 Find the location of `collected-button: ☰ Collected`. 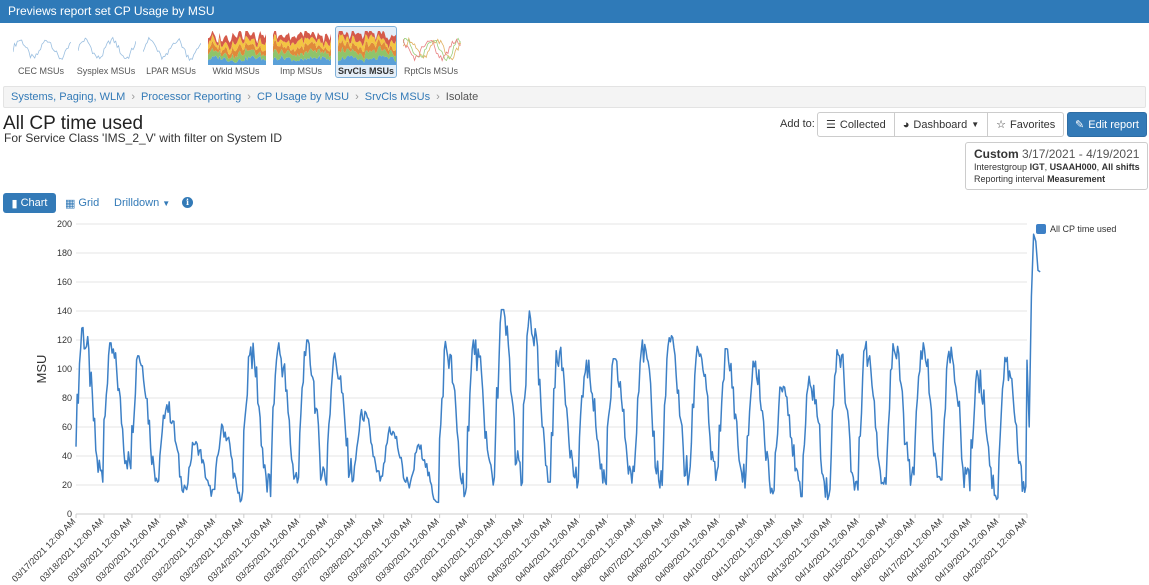

collected-button: ☰ Collected is located at coordinates (856, 124).